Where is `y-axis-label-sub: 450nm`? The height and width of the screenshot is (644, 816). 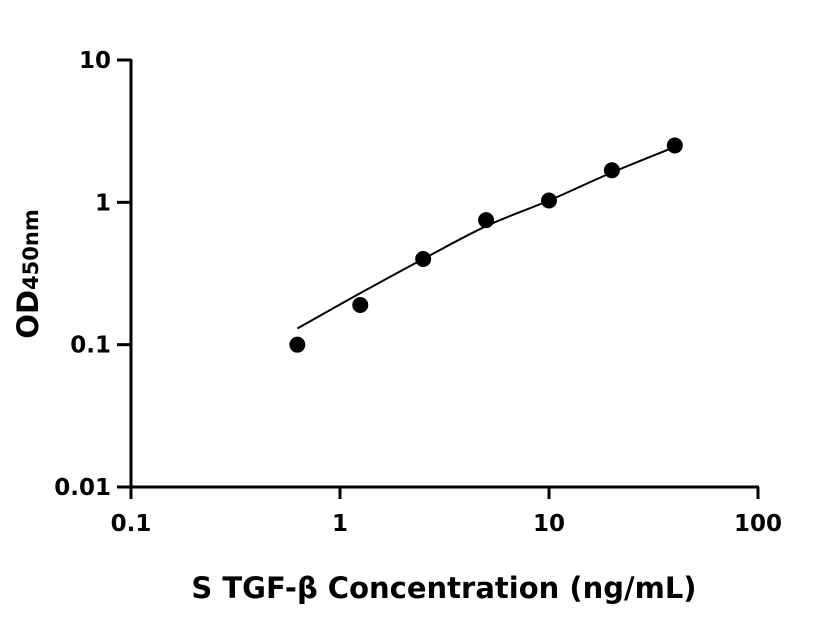
y-axis-label-sub: 450nm is located at coordinates (31, 249).